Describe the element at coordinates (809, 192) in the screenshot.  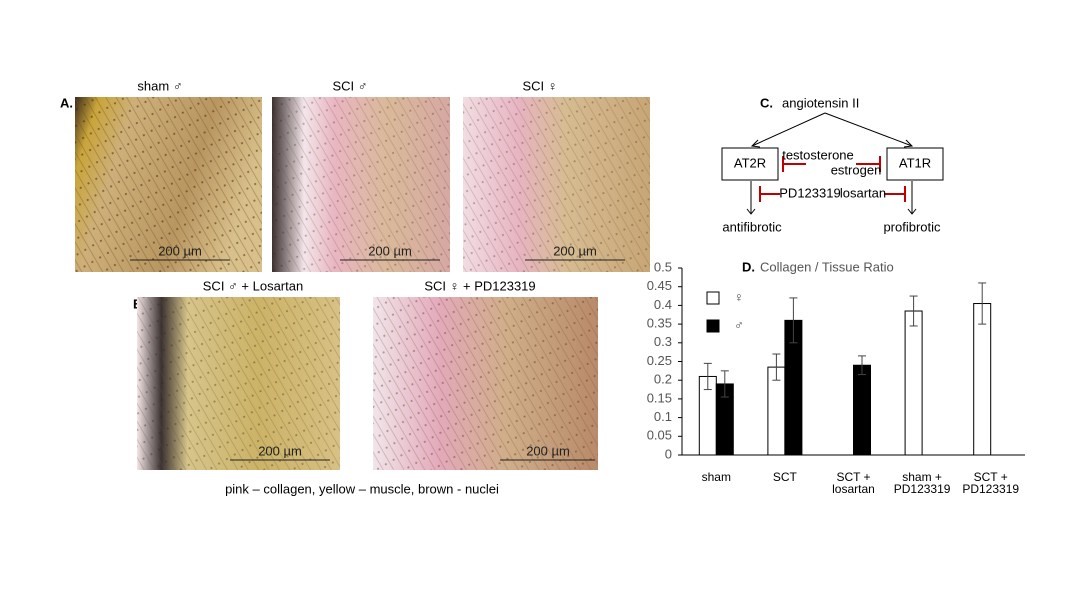
I see `inhibitor-label: PD123319` at that location.